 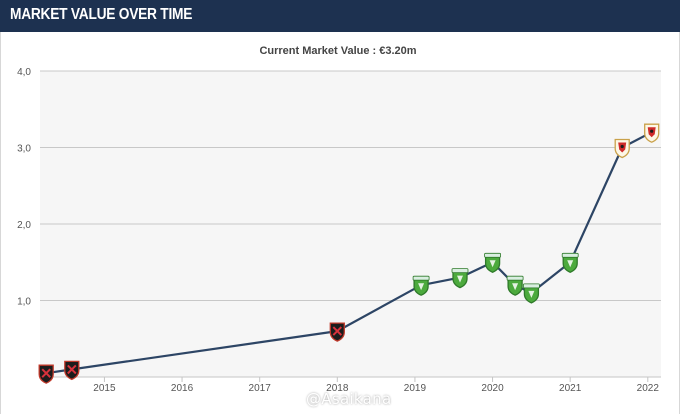 I want to click on x-tick-label: 2021, so click(x=570, y=388).